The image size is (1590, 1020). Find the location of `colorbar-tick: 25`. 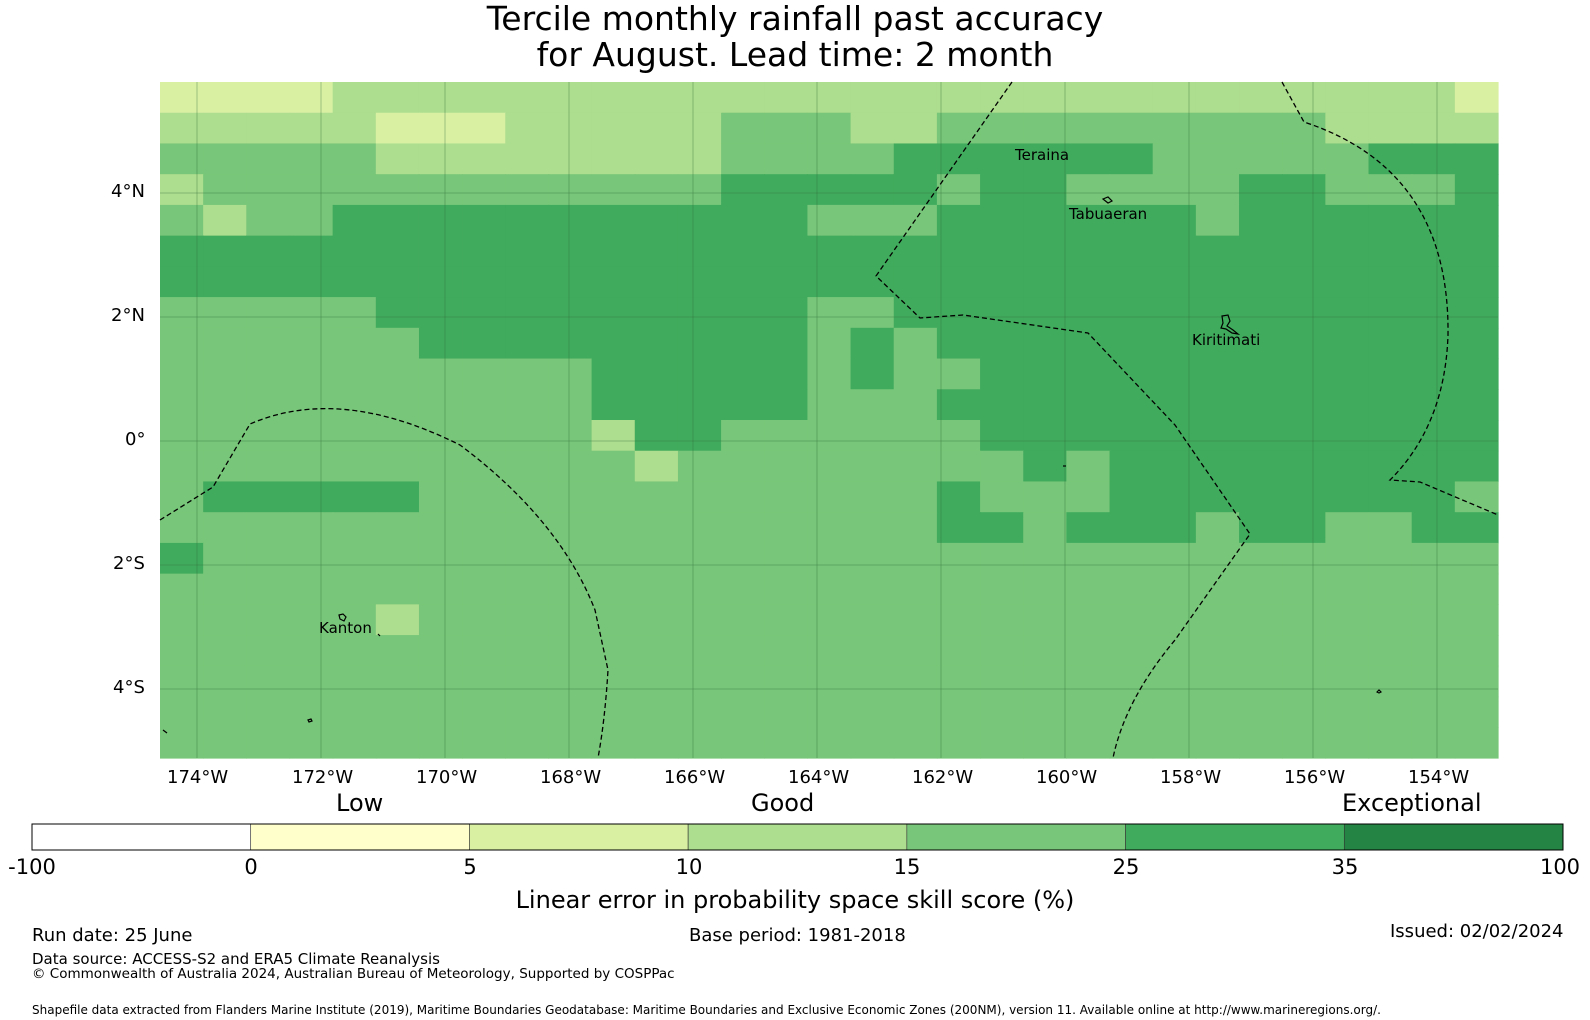

colorbar-tick: 25 is located at coordinates (1126, 867).